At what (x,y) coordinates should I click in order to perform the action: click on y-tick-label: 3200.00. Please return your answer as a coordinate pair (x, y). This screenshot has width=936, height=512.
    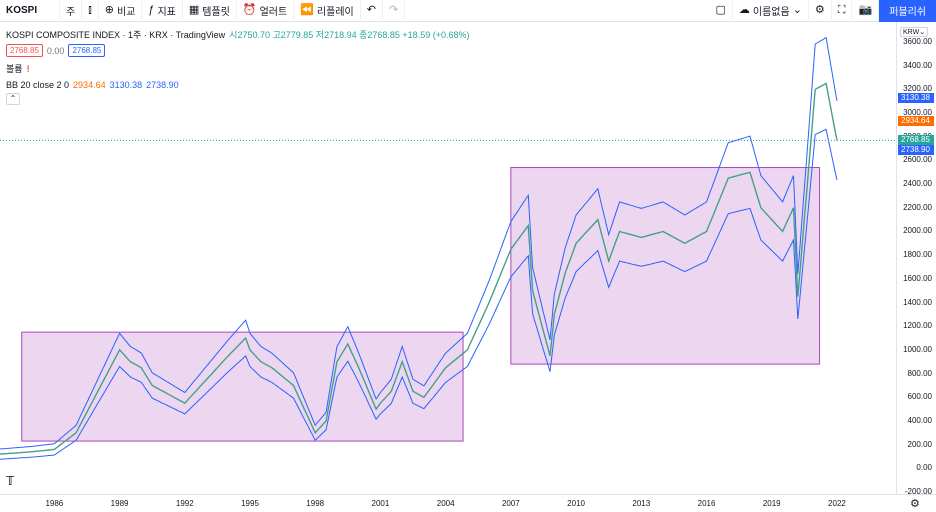
    Looking at the image, I should click on (917, 89).